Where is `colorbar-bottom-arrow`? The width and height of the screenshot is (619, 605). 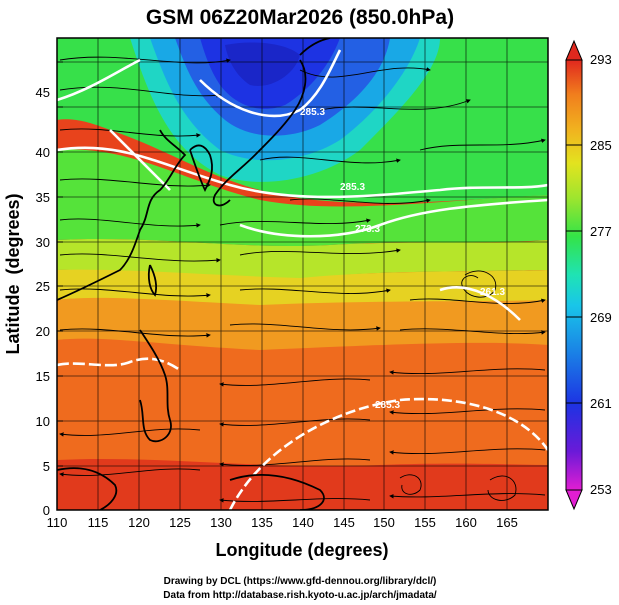 colorbar-bottom-arrow is located at coordinates (574, 500).